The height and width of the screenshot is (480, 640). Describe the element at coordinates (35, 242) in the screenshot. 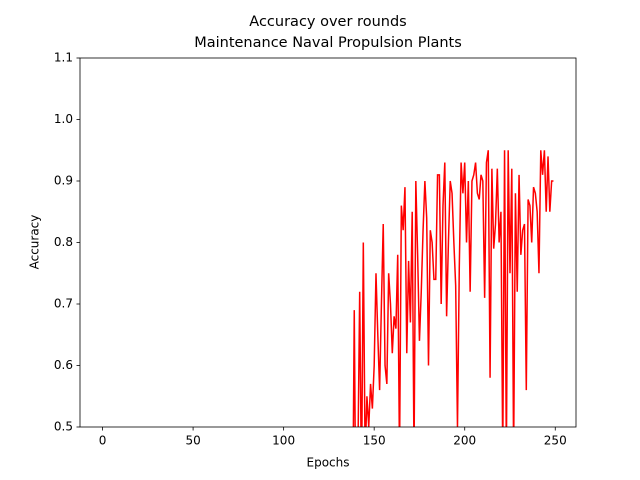

I see `y-axis-label: Accuracy` at that location.